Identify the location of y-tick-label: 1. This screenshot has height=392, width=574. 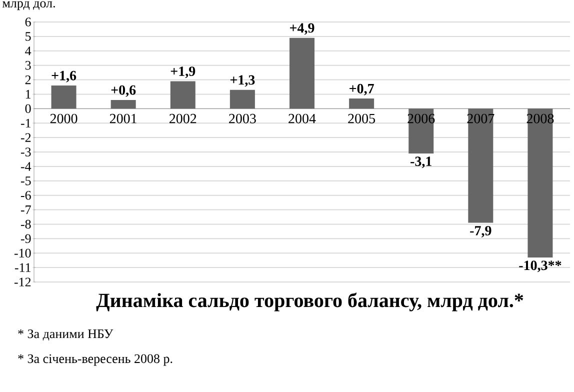
(28, 94).